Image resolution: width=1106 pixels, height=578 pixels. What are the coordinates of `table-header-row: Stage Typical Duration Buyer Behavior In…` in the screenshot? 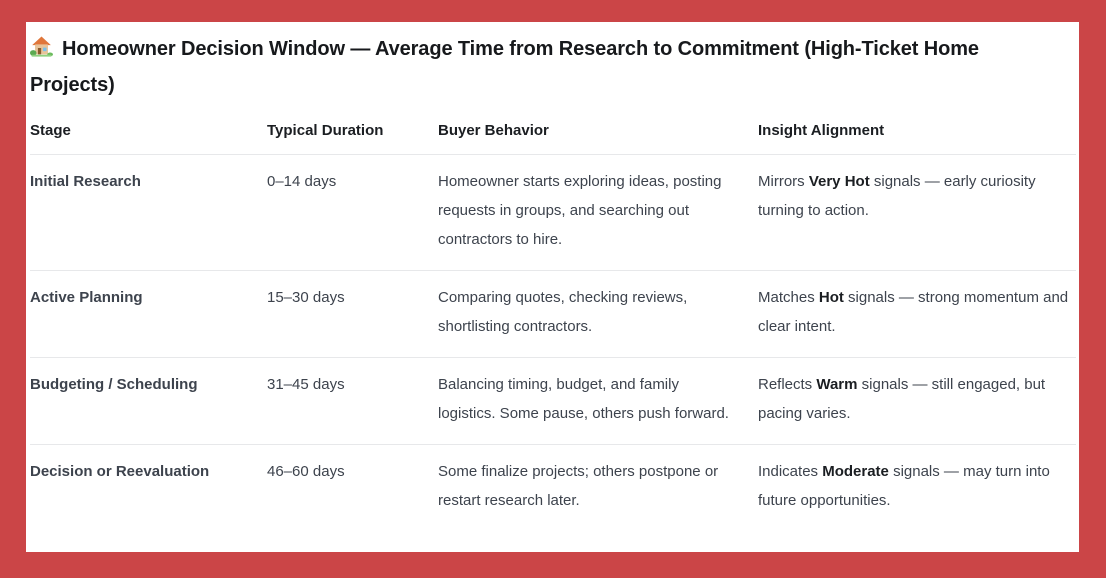 It's located at (553, 133).